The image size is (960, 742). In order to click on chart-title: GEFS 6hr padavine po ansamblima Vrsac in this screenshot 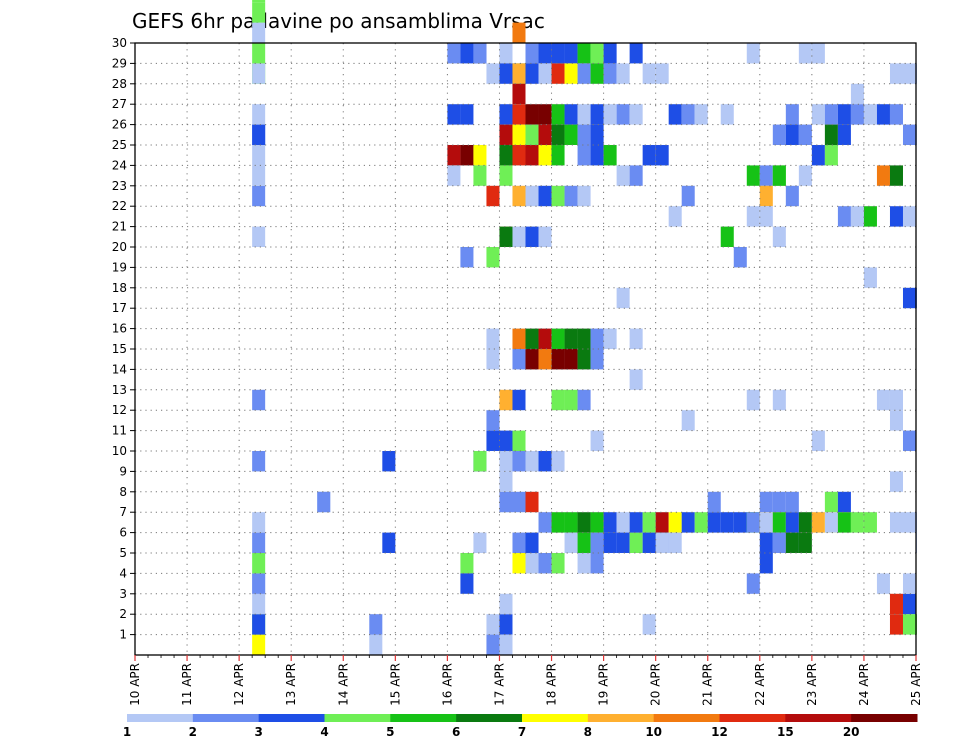, I will do `click(338, 21)`.